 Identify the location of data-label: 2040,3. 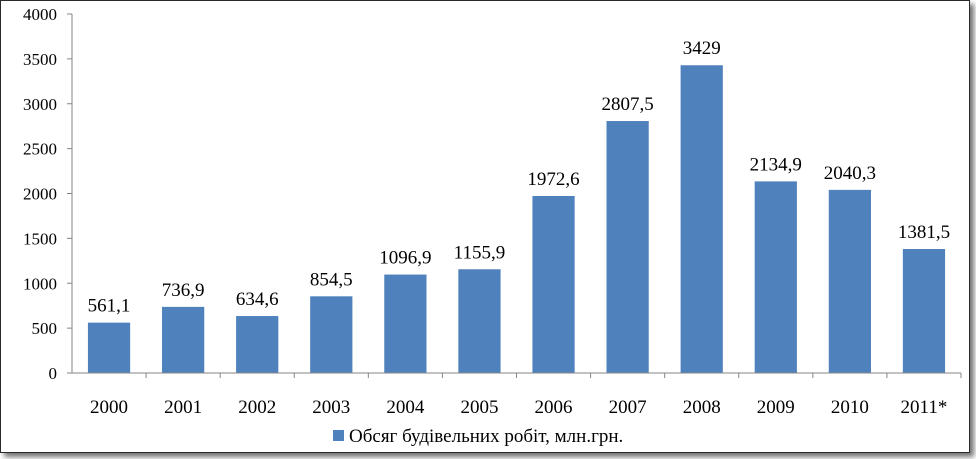
(850, 173).